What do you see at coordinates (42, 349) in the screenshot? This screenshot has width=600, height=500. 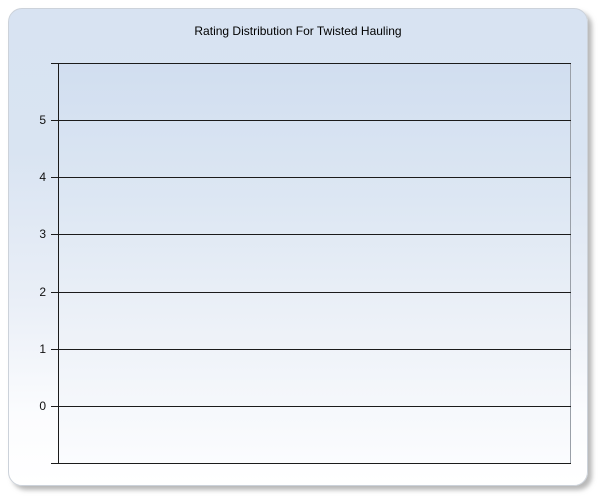 I see `y-axis-tick-label: 1` at bounding box center [42, 349].